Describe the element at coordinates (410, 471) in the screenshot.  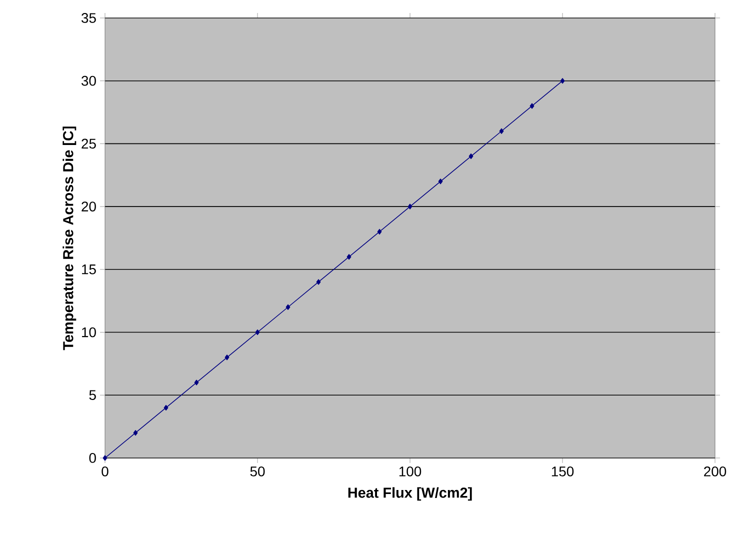
I see `x-tick-label: 100` at that location.